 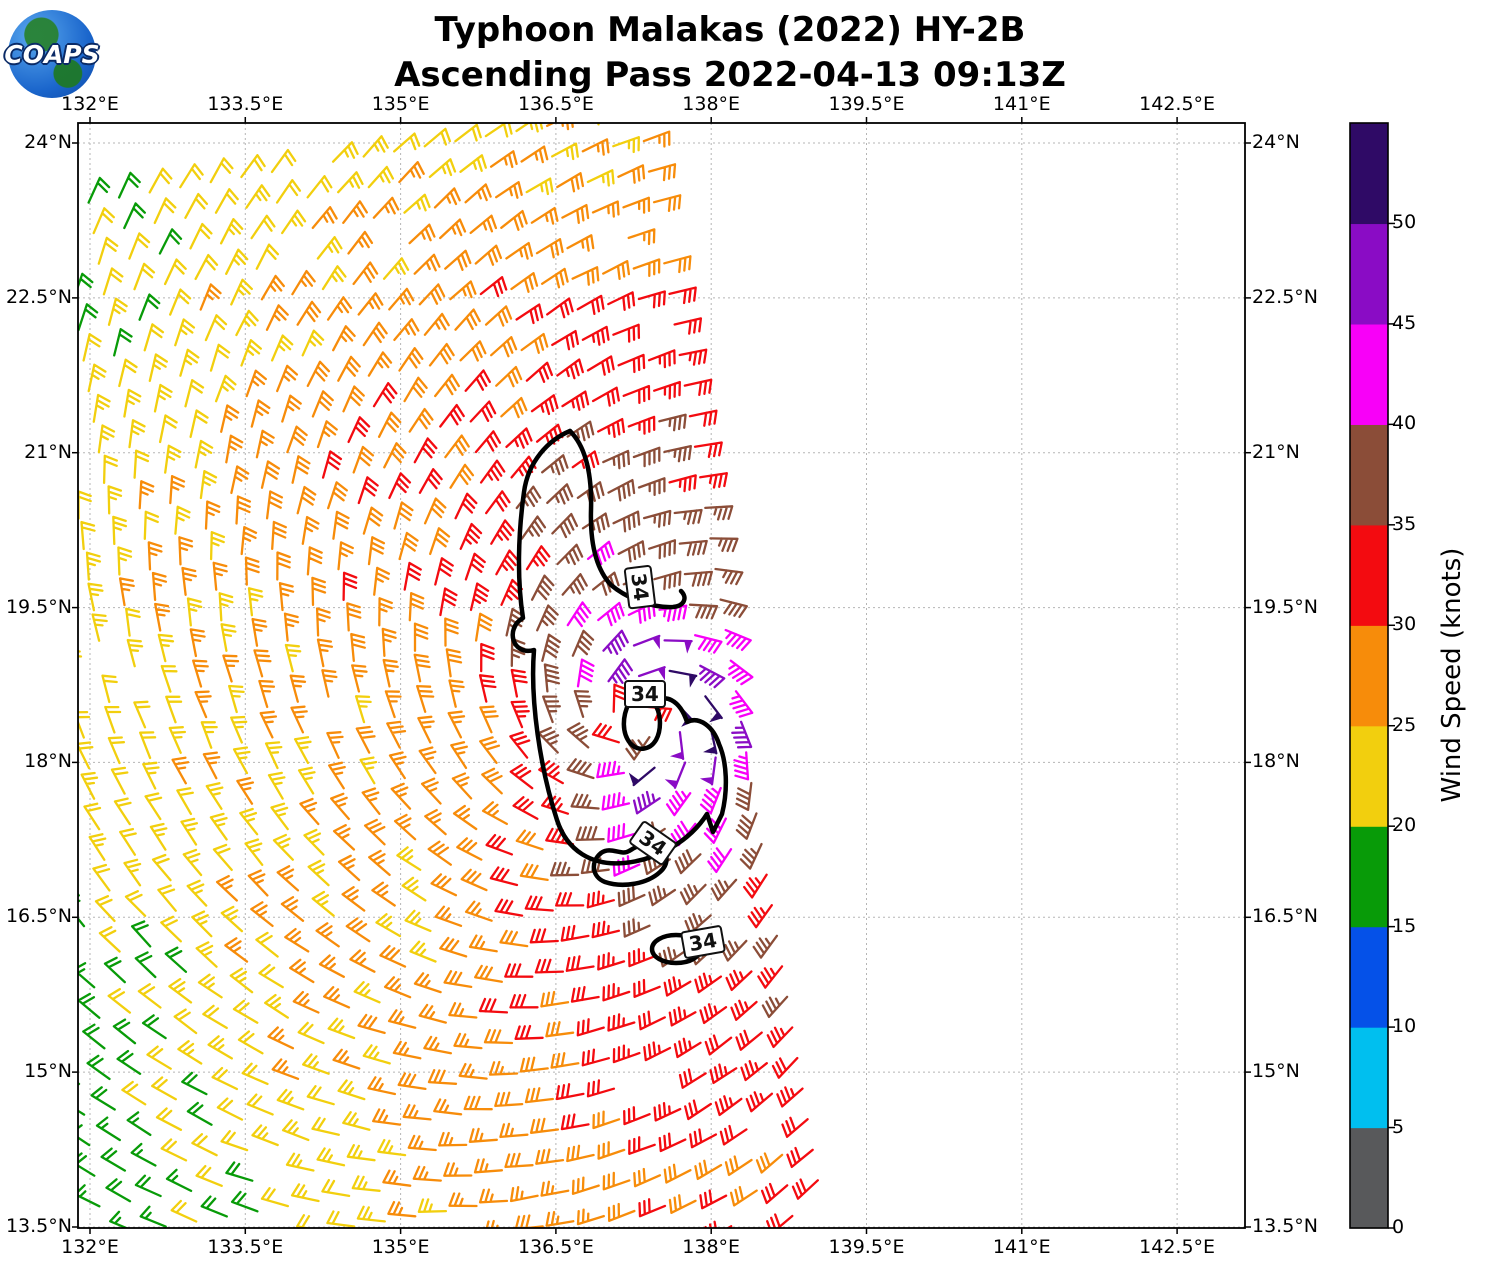 I want to click on contour-label-34-0: 34, so click(x=640, y=587).